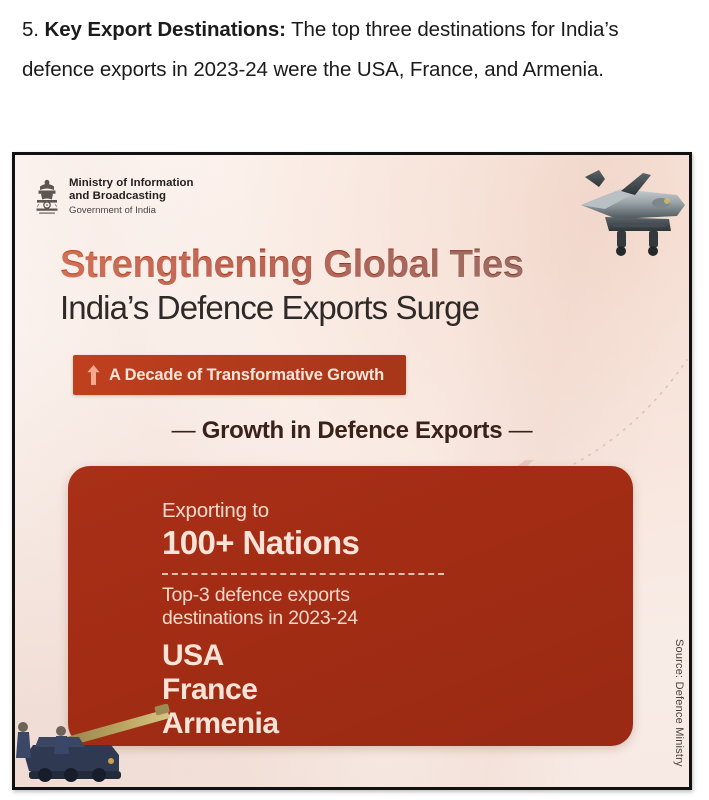 The image size is (709, 800). What do you see at coordinates (193, 655) in the screenshot?
I see `list-item: USA` at bounding box center [193, 655].